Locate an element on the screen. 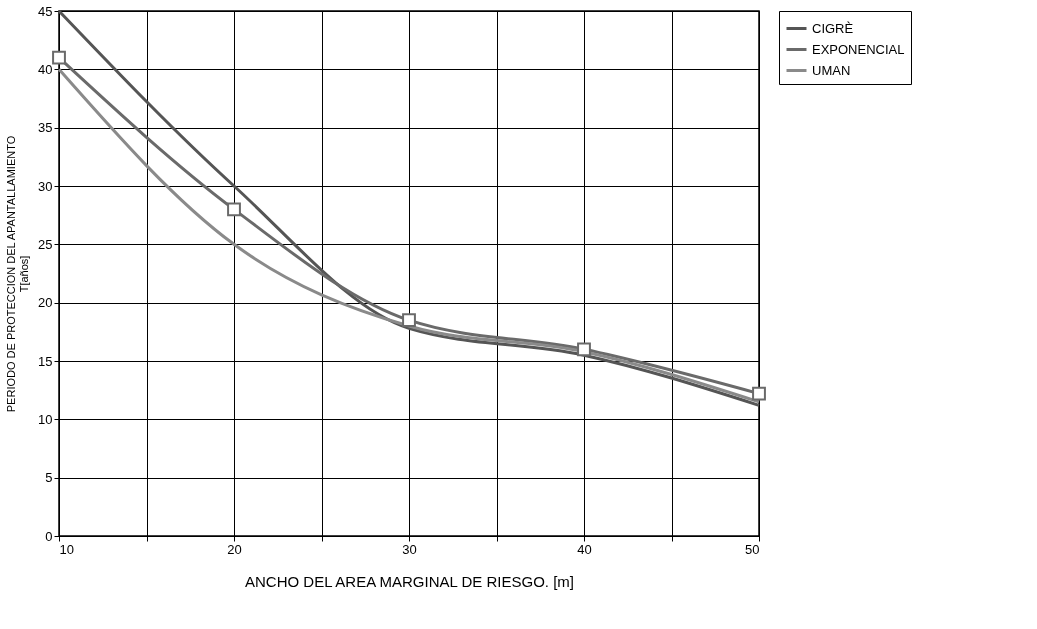 This screenshot has height=629, width=1037. x-axis-title: ANCHO DEL AREA MARGINAL DE RIESGO. [m] is located at coordinates (409, 581).